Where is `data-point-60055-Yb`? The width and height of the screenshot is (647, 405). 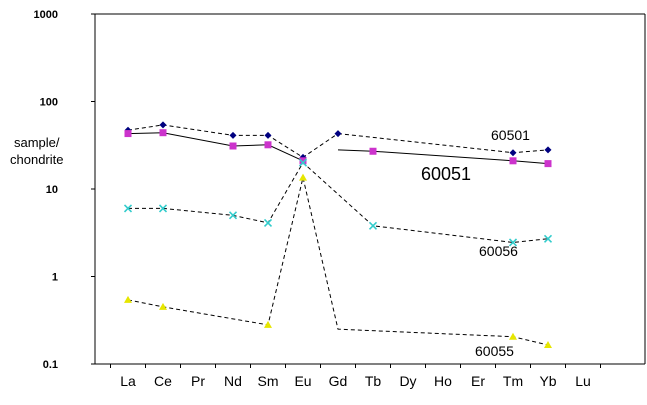
data-point-60055-Yb is located at coordinates (548, 344).